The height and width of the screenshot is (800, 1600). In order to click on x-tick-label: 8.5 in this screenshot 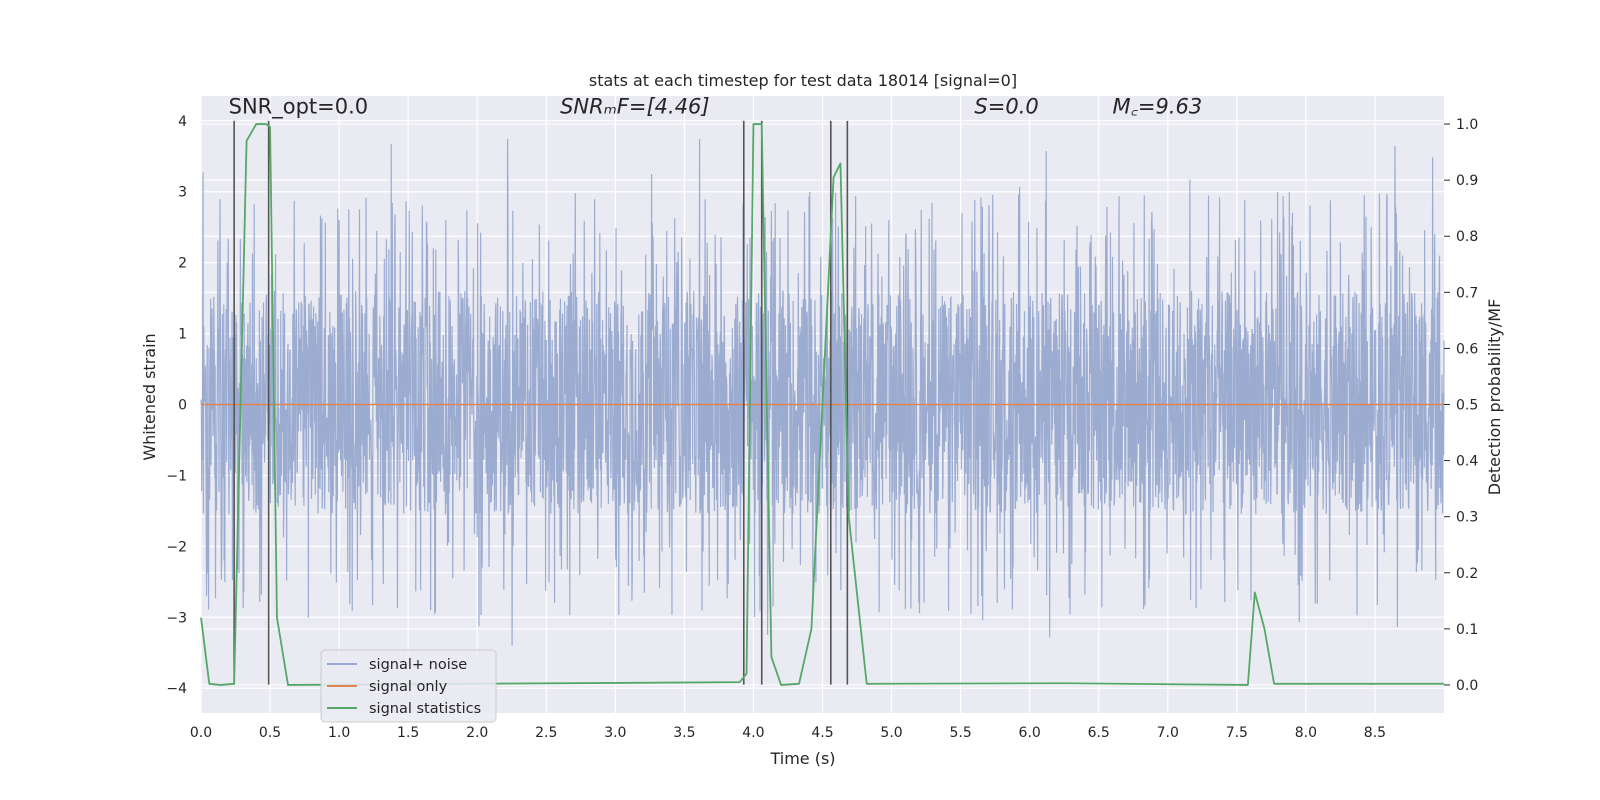, I will do `click(1375, 733)`.